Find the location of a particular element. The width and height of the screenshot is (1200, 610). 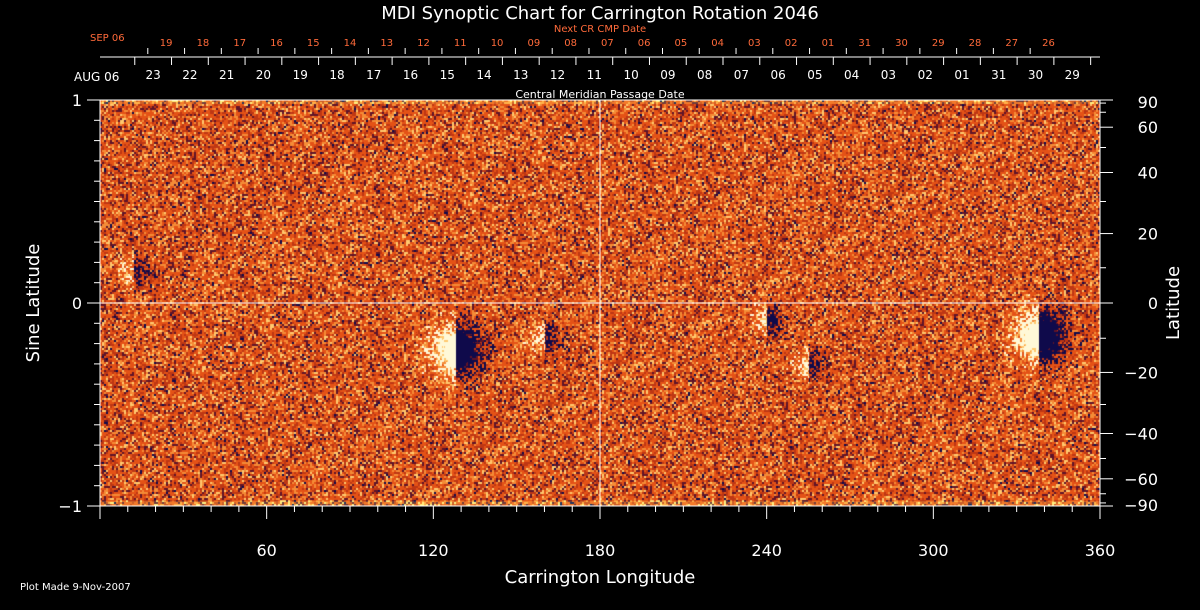

cmp-start-label: AUG 06 is located at coordinates (96, 77).